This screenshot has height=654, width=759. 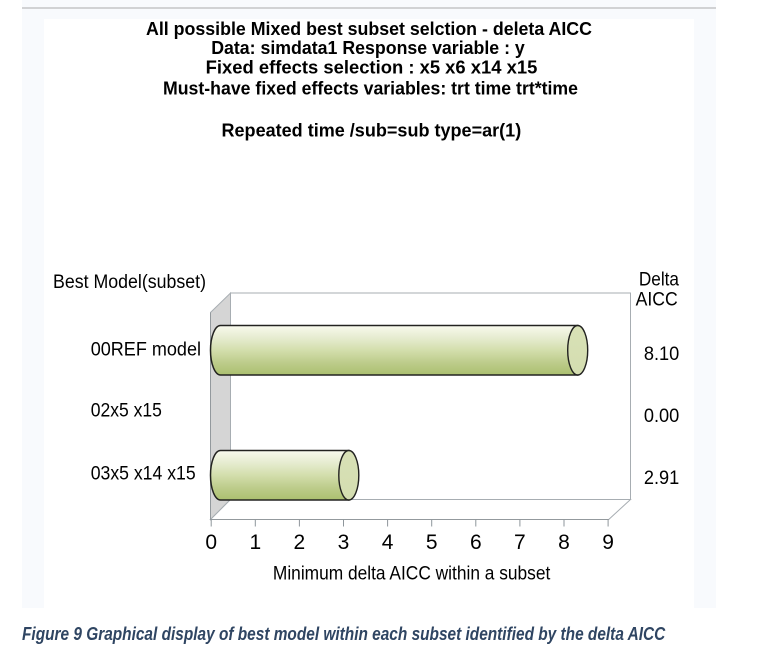 What do you see at coordinates (412, 574) in the screenshot?
I see `svg-text:Minimum delta AICC within a su: Minimum delta AICC within a subset` at bounding box center [412, 574].